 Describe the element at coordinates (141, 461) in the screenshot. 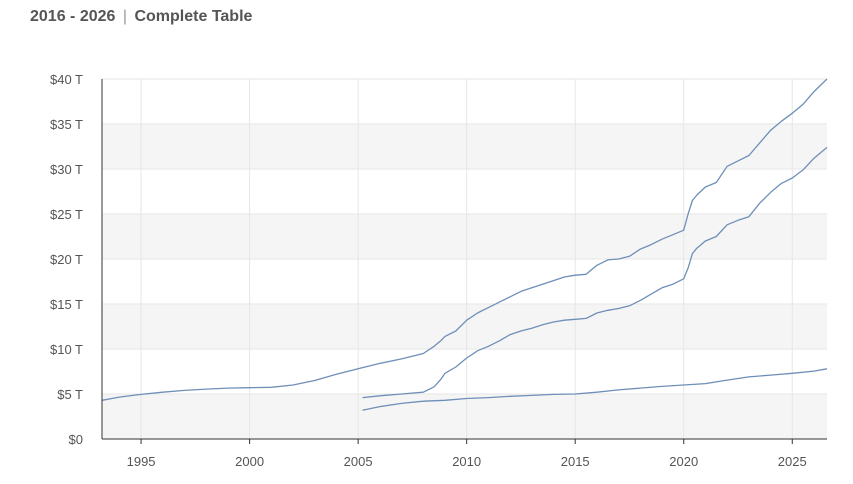

I see `x-tick-label: 1995` at that location.